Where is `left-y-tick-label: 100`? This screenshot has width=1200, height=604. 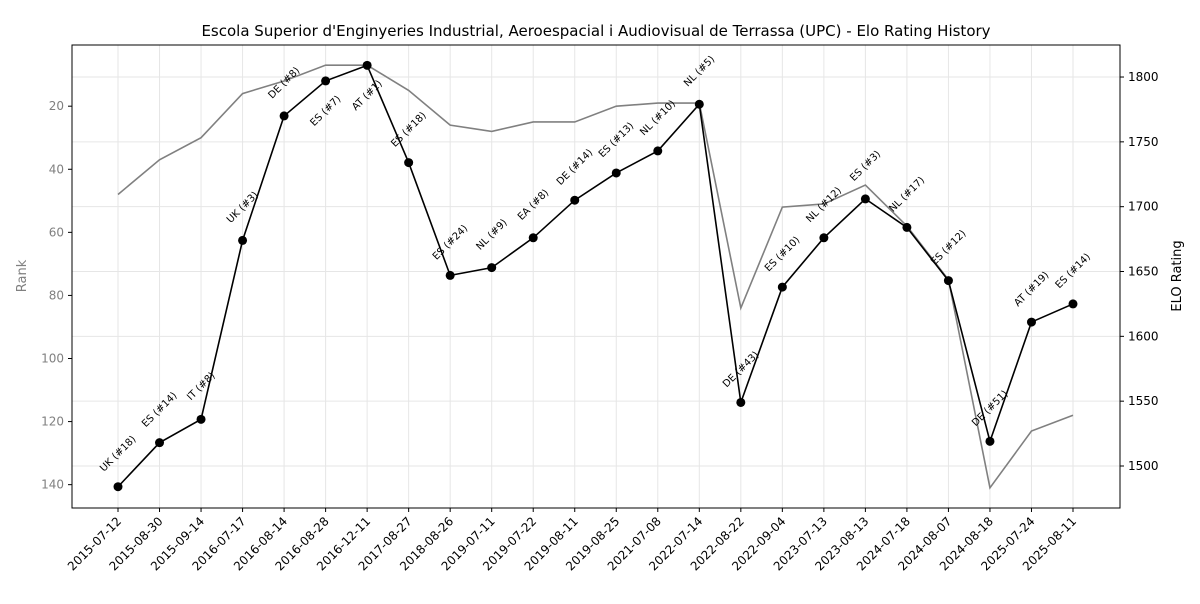 left-y-tick-label: 100 is located at coordinates (52, 359).